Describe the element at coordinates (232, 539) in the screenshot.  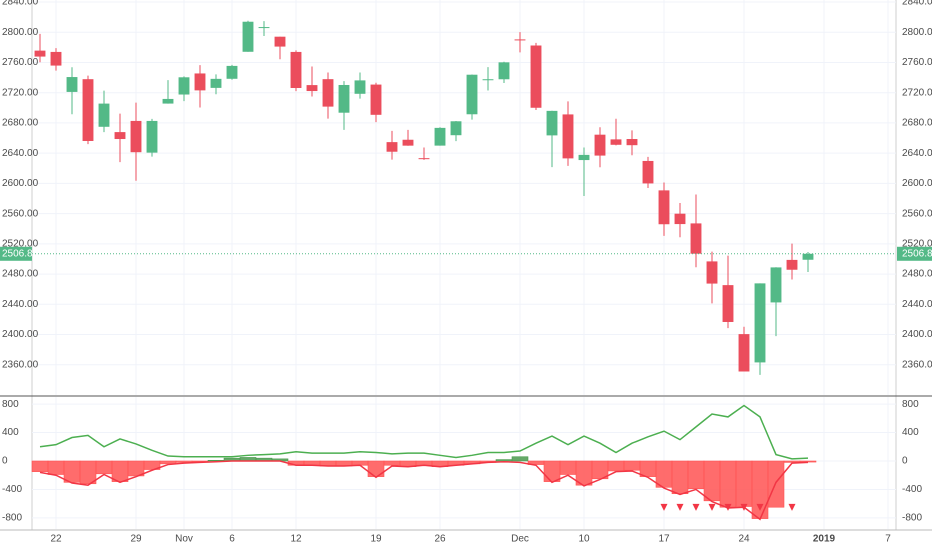
I see `x-tick-label: 6` at that location.